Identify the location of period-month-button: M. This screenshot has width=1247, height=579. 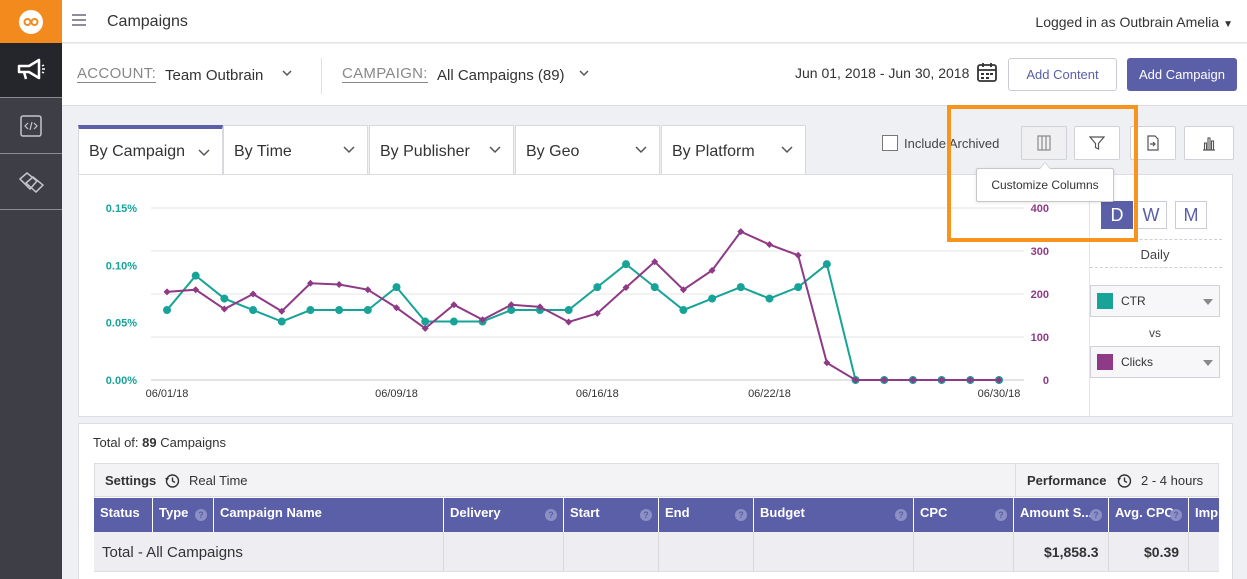
(1191, 215).